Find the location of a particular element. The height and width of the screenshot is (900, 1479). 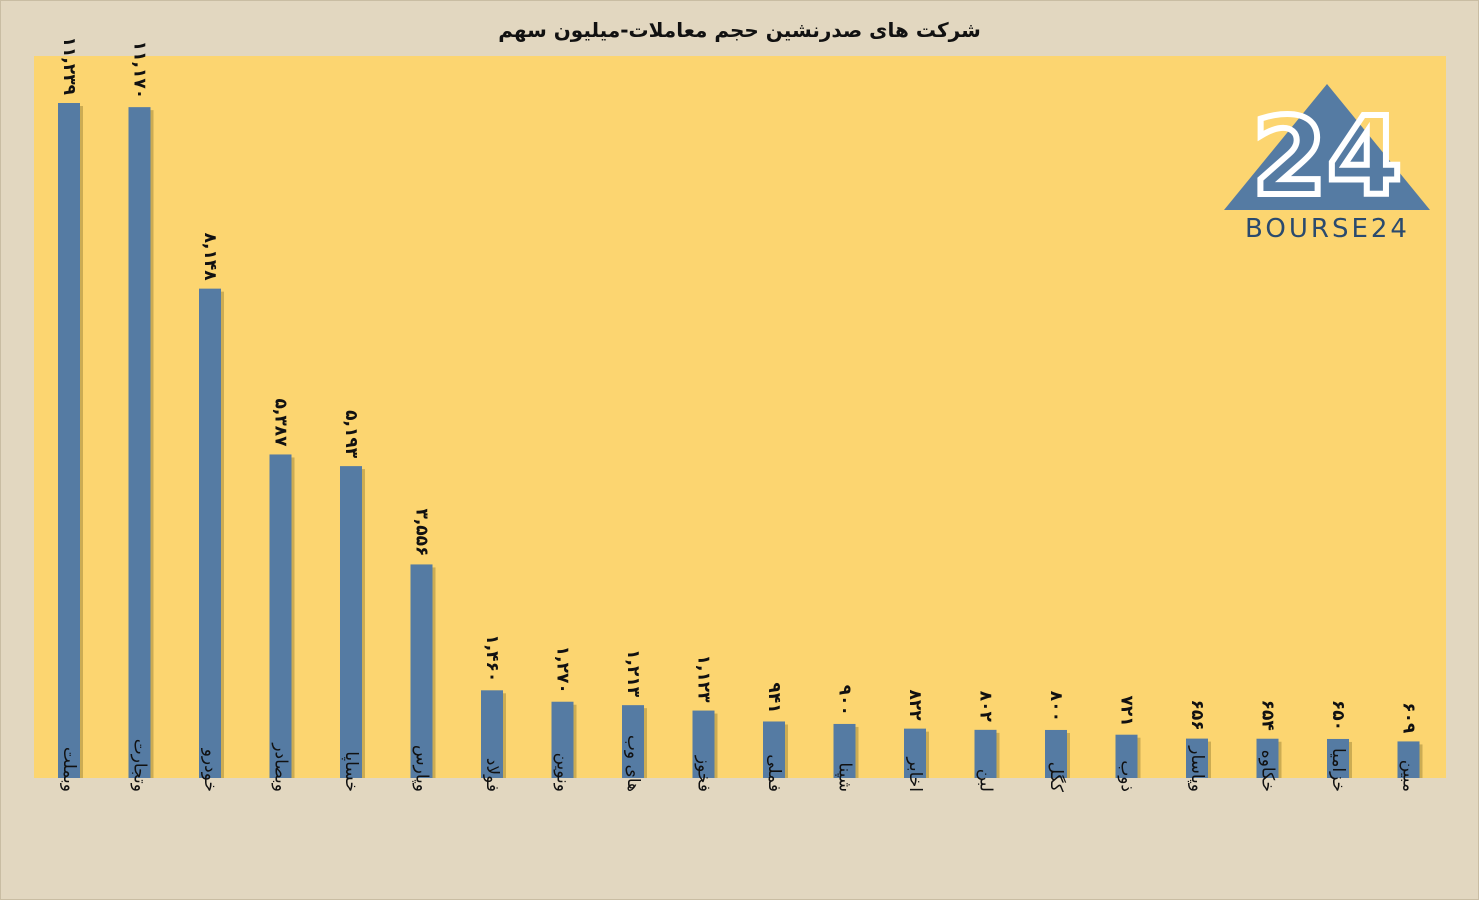

x-tick-label: فملی is located at coordinates (774, 773).